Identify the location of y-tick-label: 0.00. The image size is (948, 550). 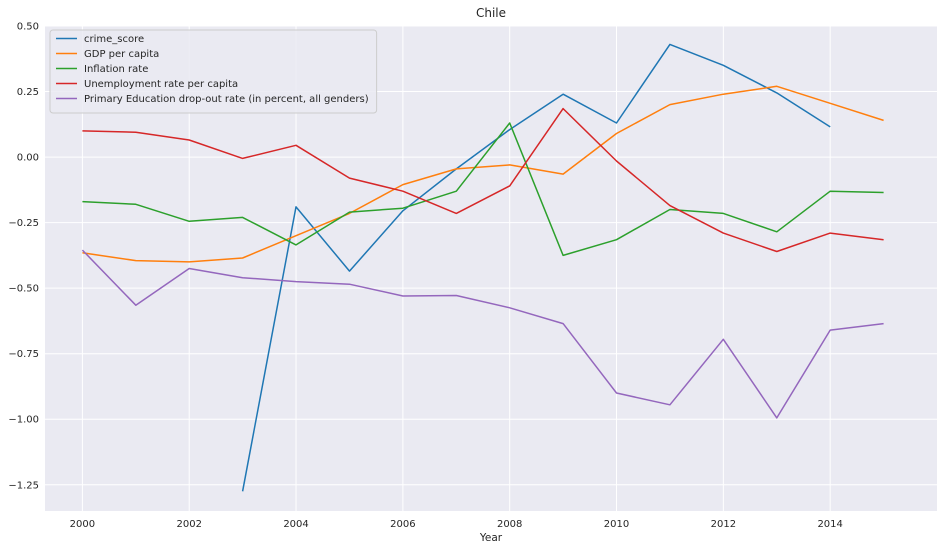
(28, 158).